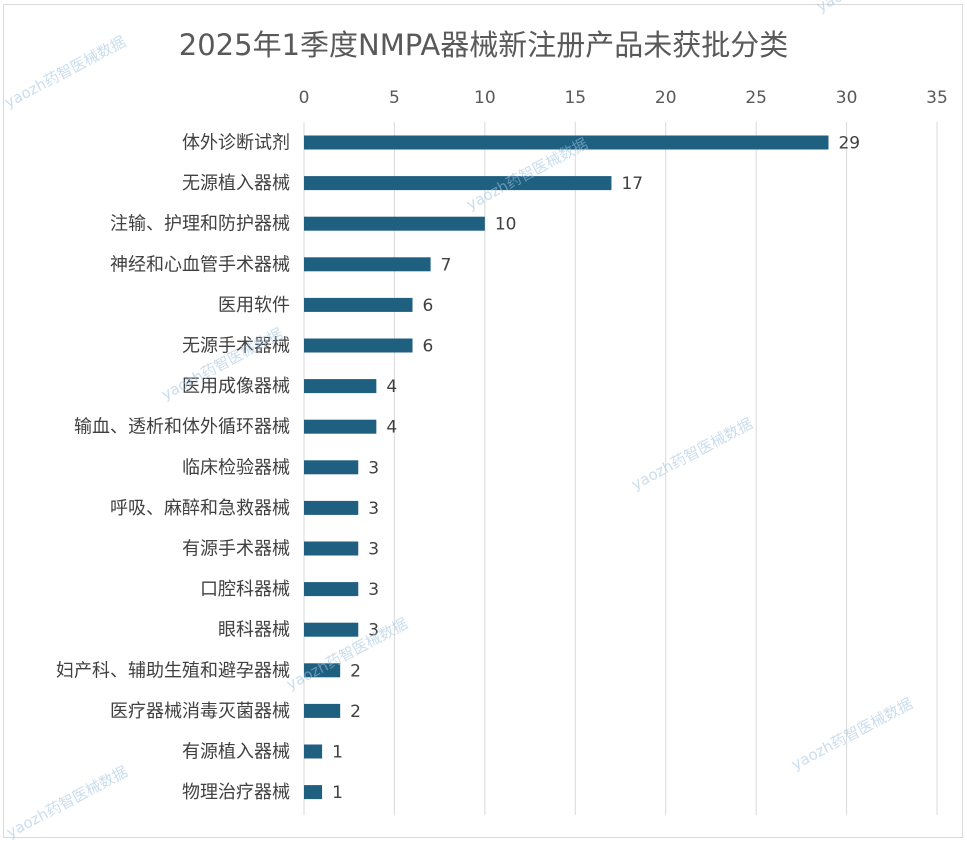 Image resolution: width=967 pixels, height=844 pixels. I want to click on chart-title: 2025年1季度NMPA器械新注册产品未获批分类, so click(483, 45).